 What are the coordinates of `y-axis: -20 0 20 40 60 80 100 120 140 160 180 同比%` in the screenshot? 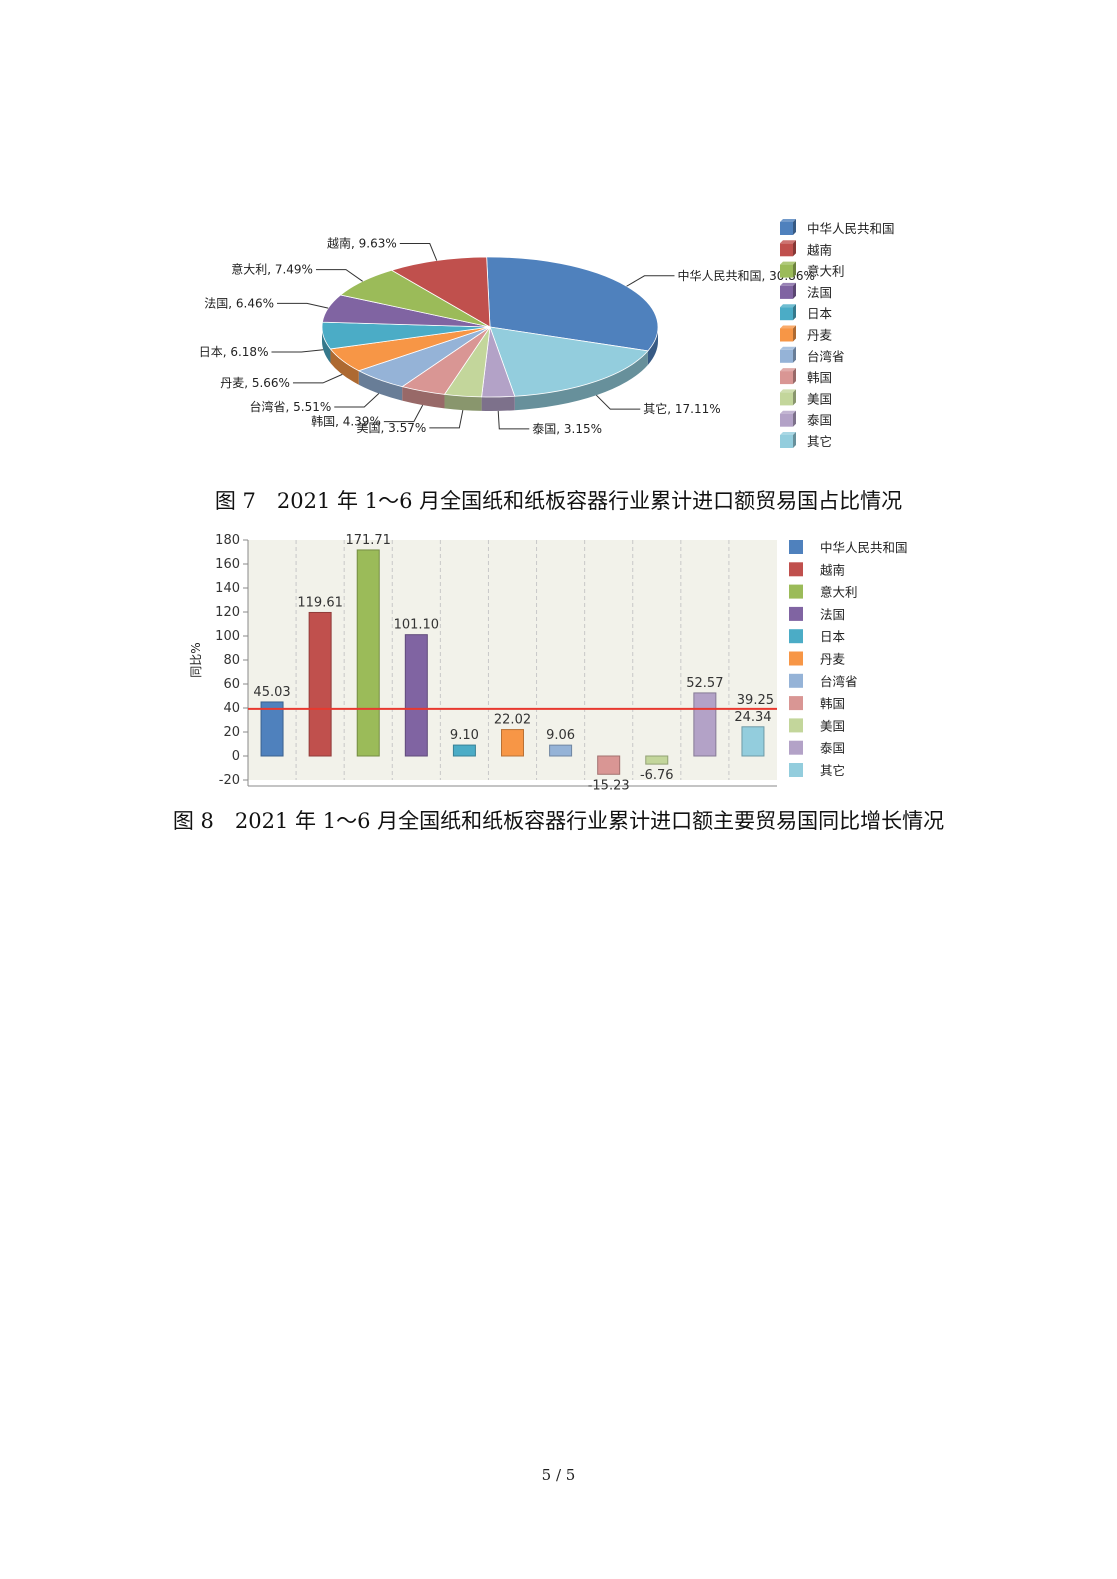 It's located at (483, 660).